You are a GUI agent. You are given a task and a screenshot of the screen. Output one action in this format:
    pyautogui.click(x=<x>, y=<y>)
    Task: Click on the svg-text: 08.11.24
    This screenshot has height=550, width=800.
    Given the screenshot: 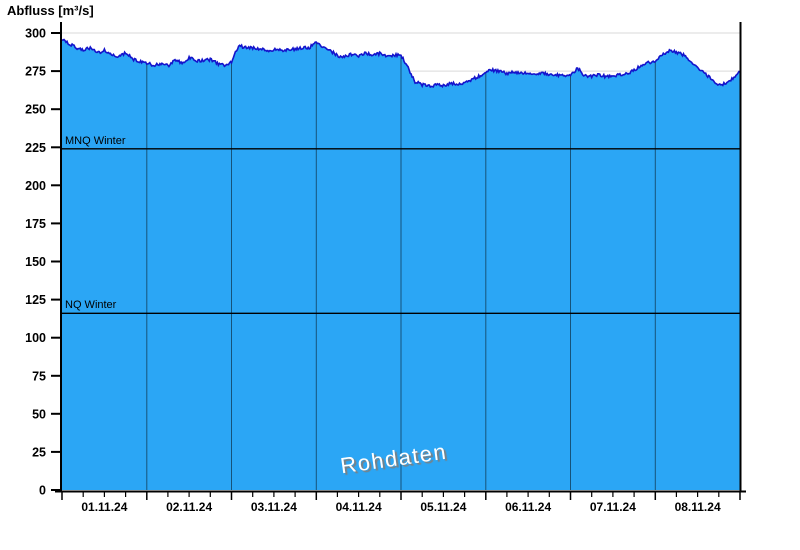 What is the action you would take?
    pyautogui.click(x=698, y=507)
    